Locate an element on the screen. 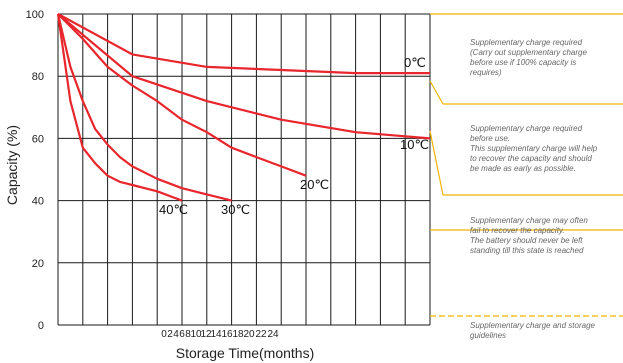 Image resolution: width=623 pixels, height=363 pixels. zone-annotation-line: fail to recover the capacity. is located at coordinates (517, 230).